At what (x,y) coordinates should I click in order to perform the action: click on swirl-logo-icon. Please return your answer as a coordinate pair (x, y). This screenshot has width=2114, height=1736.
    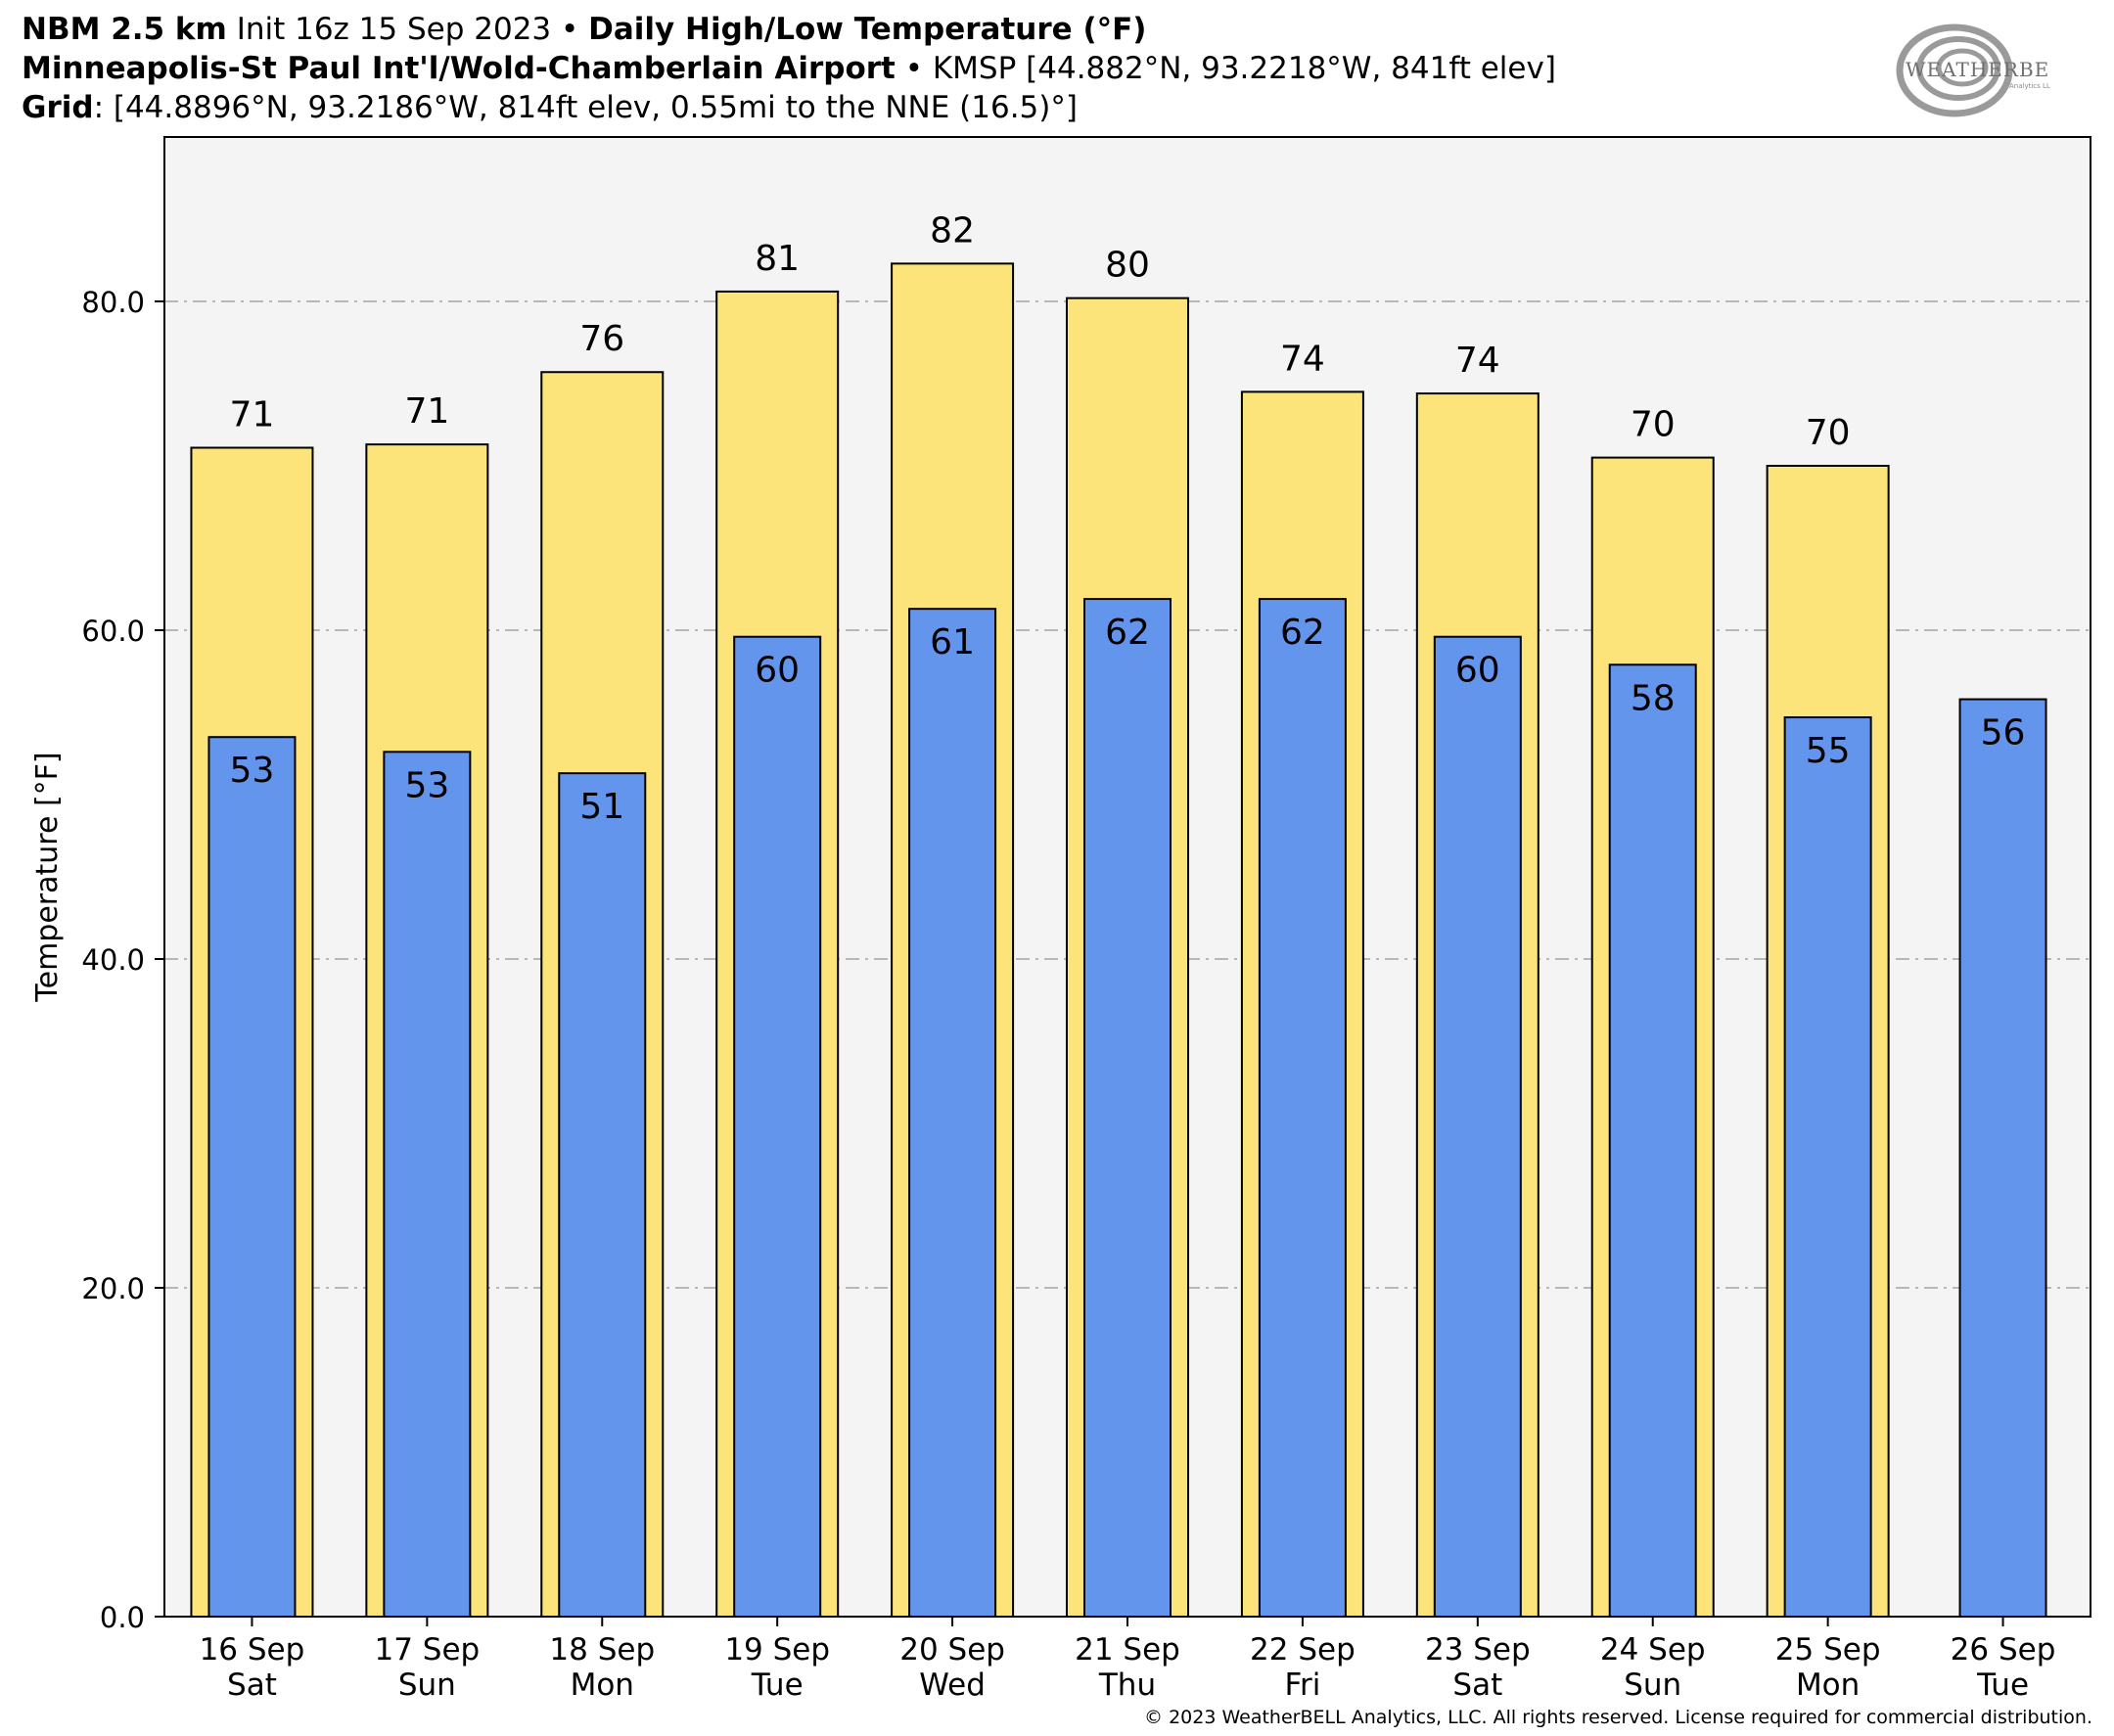
    Looking at the image, I should click on (1955, 70).